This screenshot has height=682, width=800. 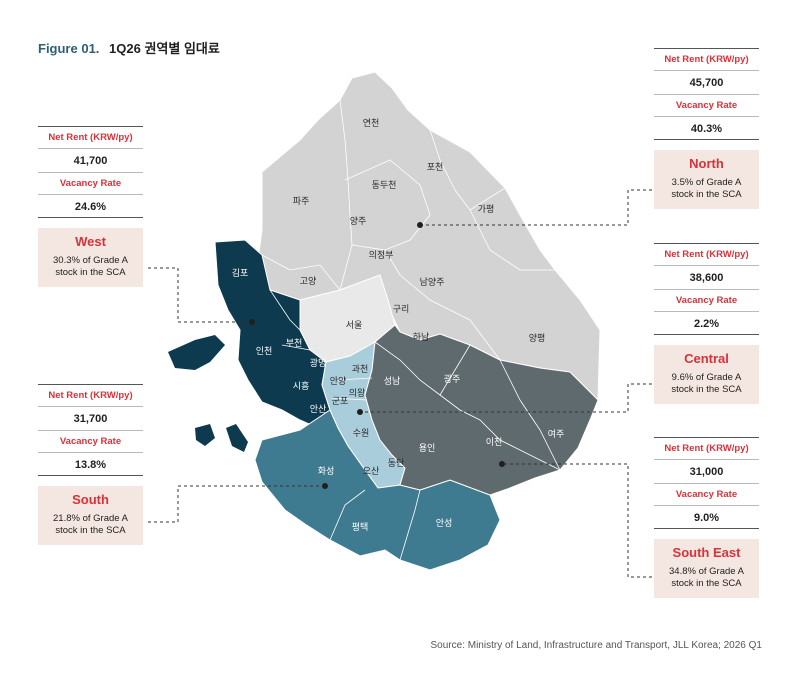 What do you see at coordinates (69, 48) in the screenshot?
I see `figure-label: Figure 01.` at bounding box center [69, 48].